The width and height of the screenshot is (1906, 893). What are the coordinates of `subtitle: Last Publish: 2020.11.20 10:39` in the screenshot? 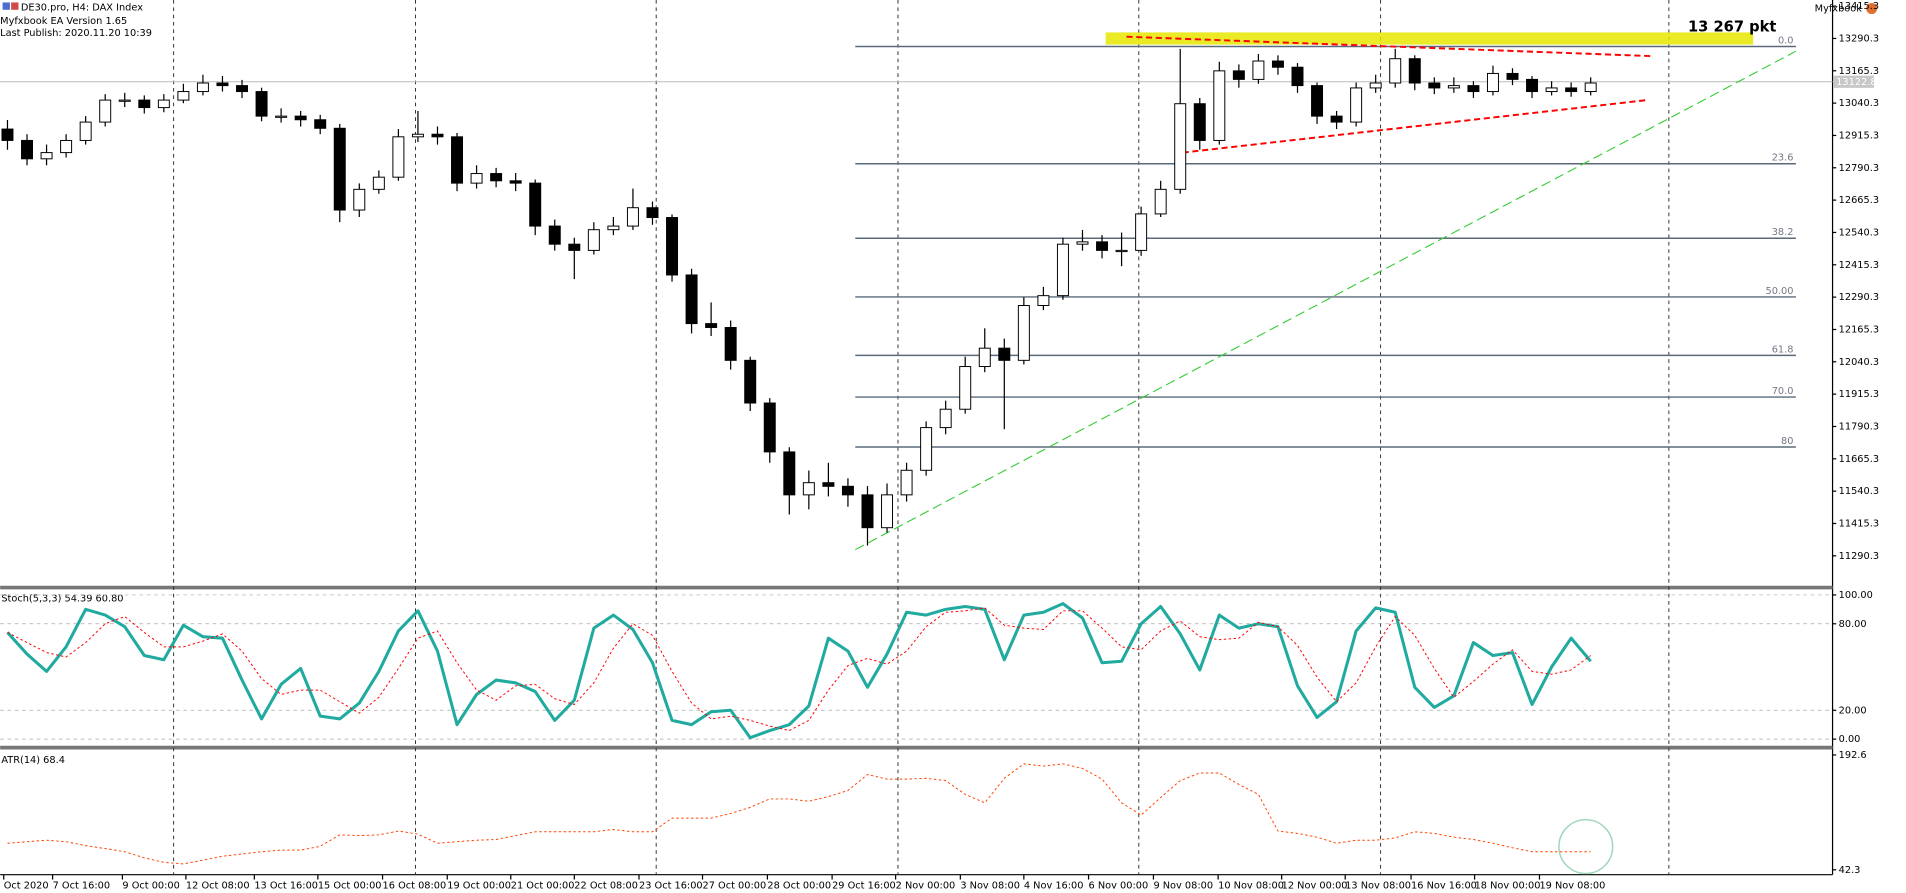 It's located at (76, 33).